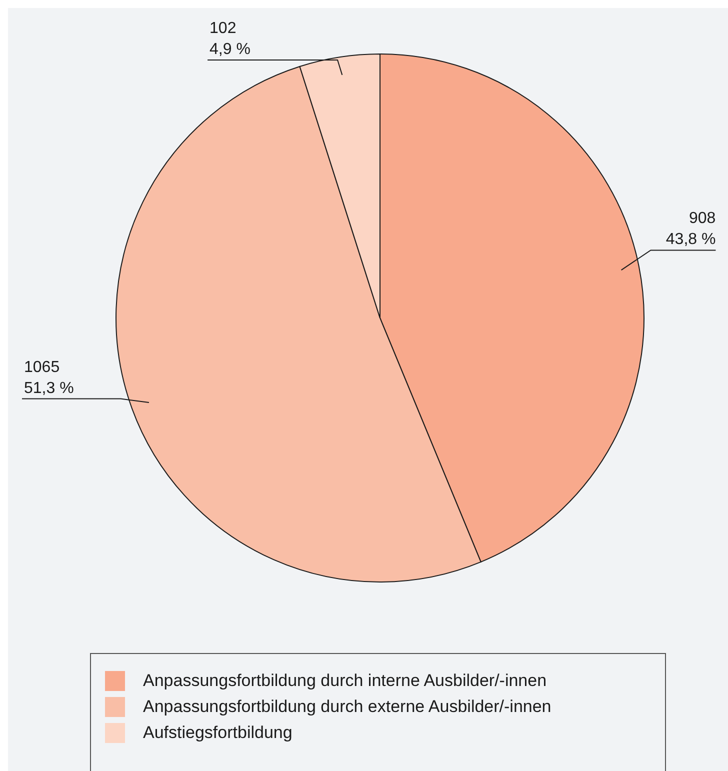 Image resolution: width=728 pixels, height=771 pixels. Describe the element at coordinates (217, 733) in the screenshot. I see `legend-label: Aufstiegsfortbildung` at that location.